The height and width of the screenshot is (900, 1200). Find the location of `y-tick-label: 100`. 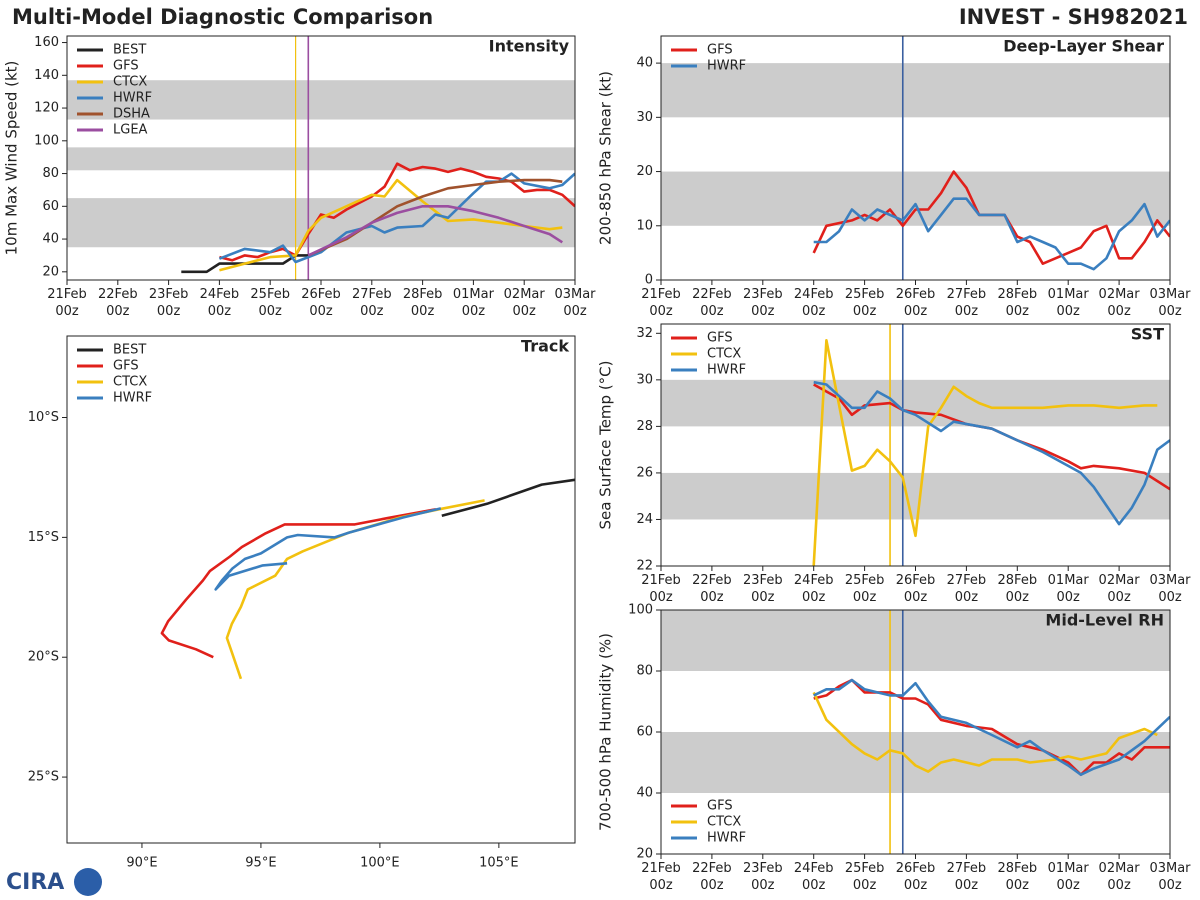

y-tick-label: 100 is located at coordinates (640, 610).